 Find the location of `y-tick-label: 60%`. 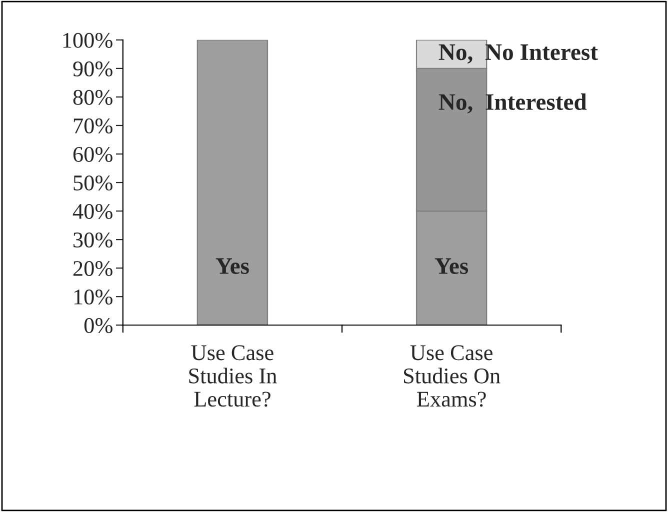

y-tick-label: 60% is located at coordinates (92, 154).